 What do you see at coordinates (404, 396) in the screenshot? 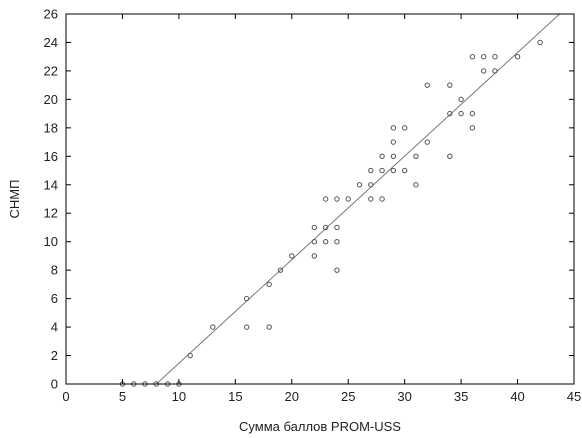
I see `x-tick-label: 30` at bounding box center [404, 396].